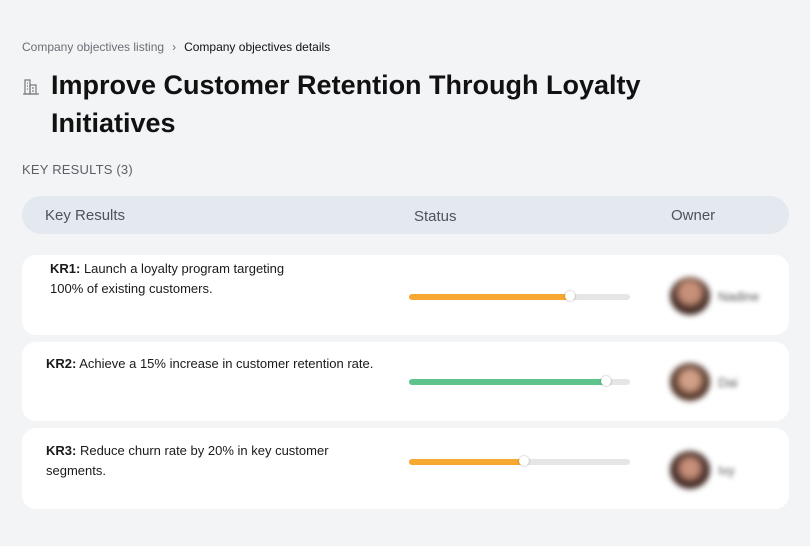 This screenshot has width=810, height=546. I want to click on column-header-status: Status, so click(435, 216).